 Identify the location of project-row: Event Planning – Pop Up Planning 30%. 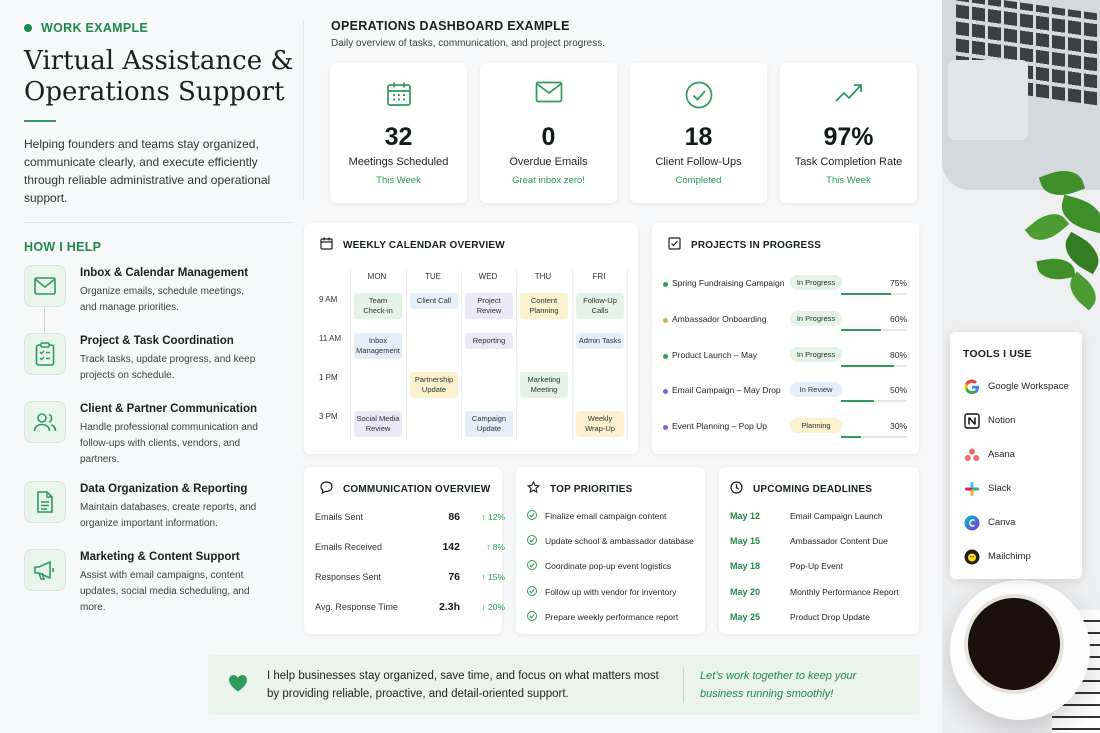
(785, 433).